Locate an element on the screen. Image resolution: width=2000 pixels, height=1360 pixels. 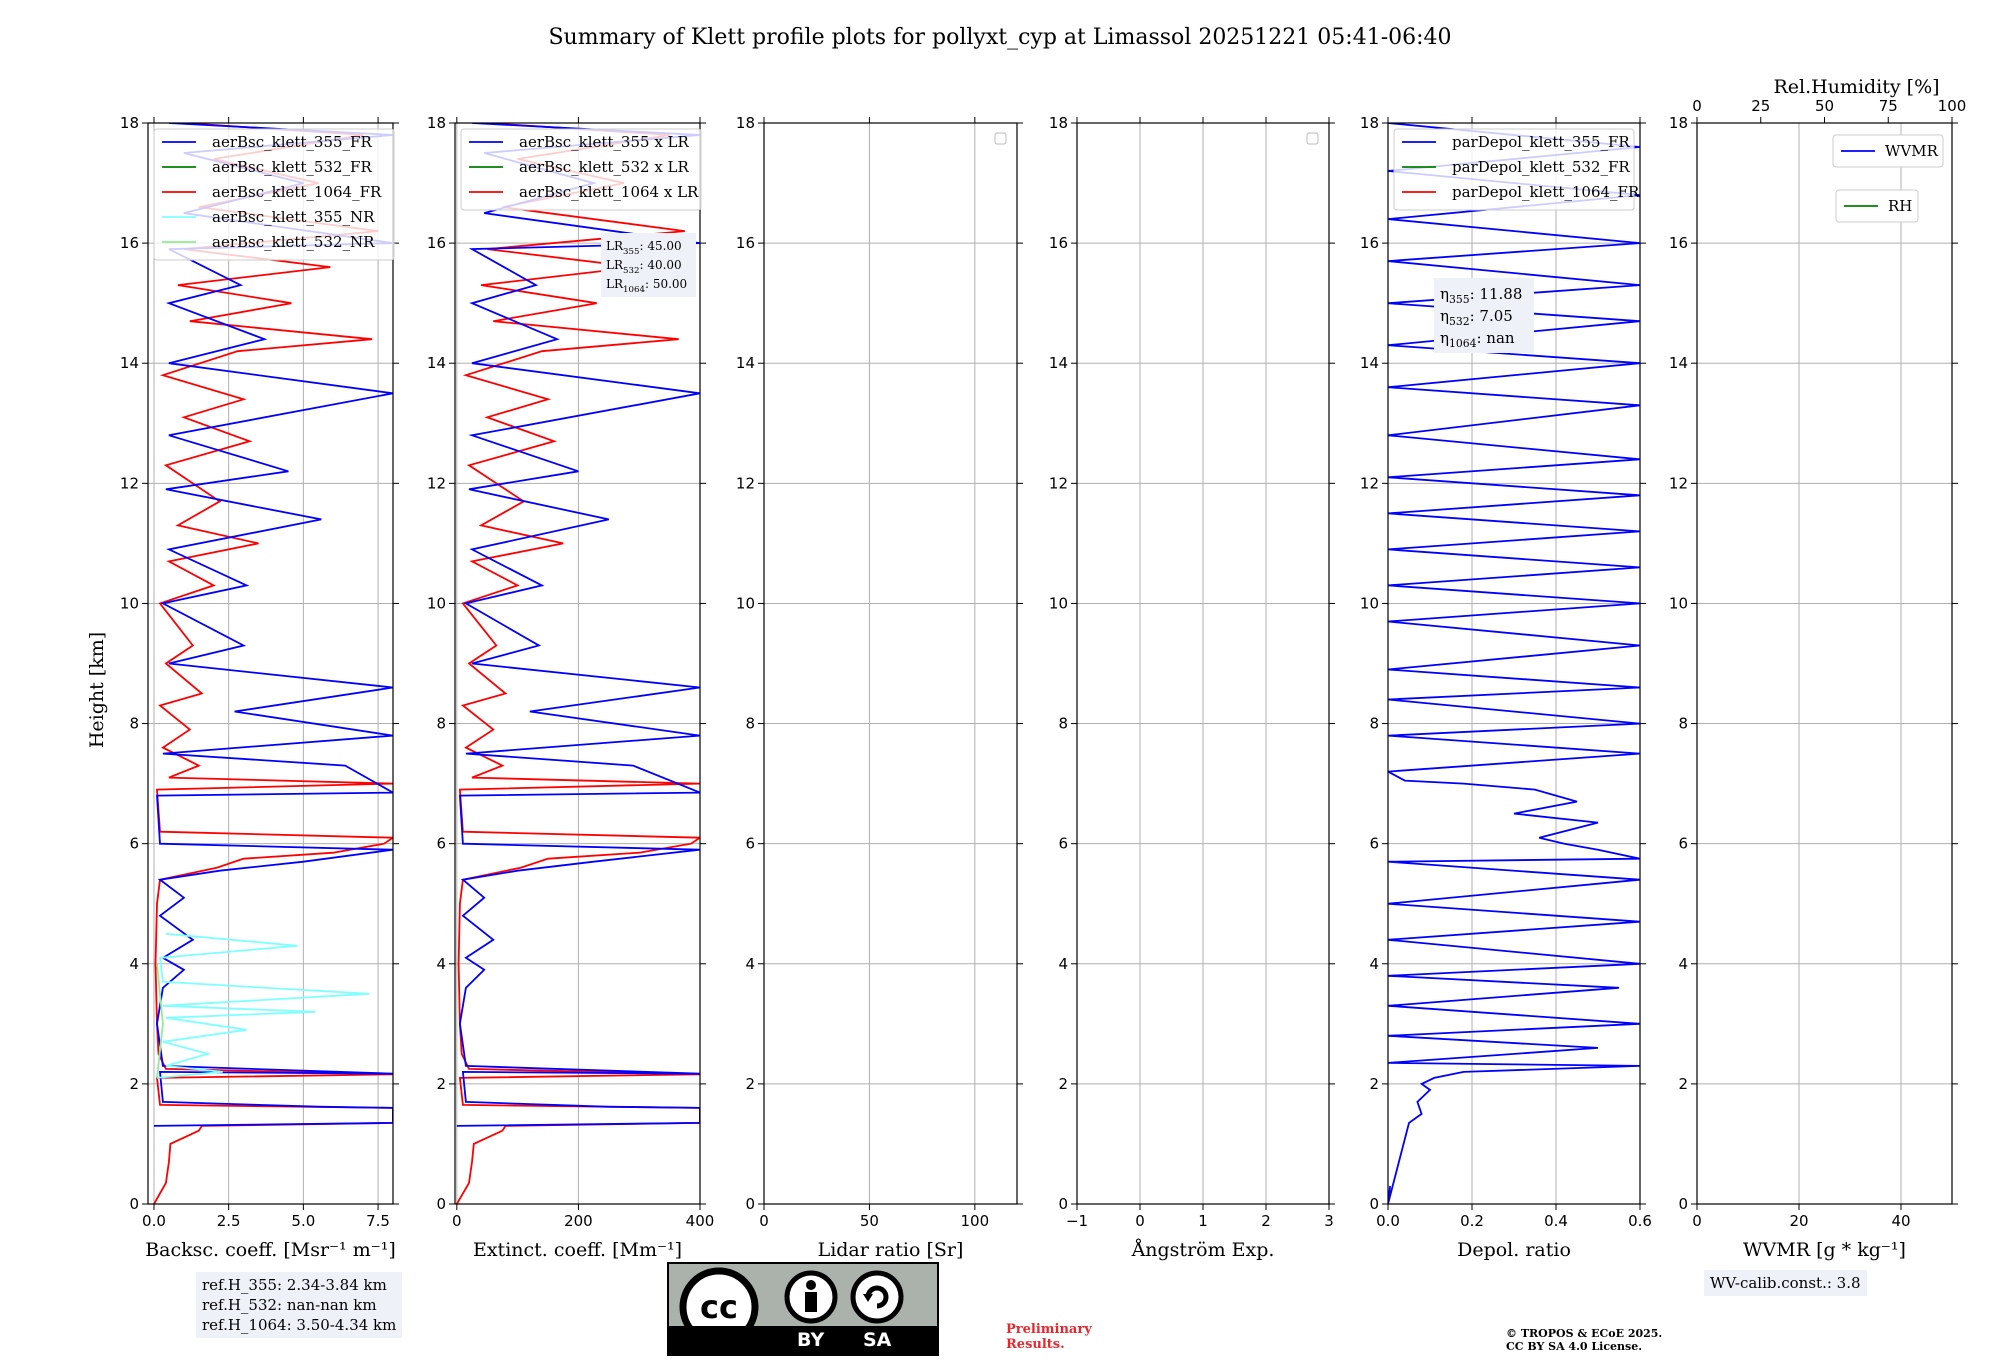
wv-calib-box: WV-calib.const.: 3.8 is located at coordinates (1785, 1283).